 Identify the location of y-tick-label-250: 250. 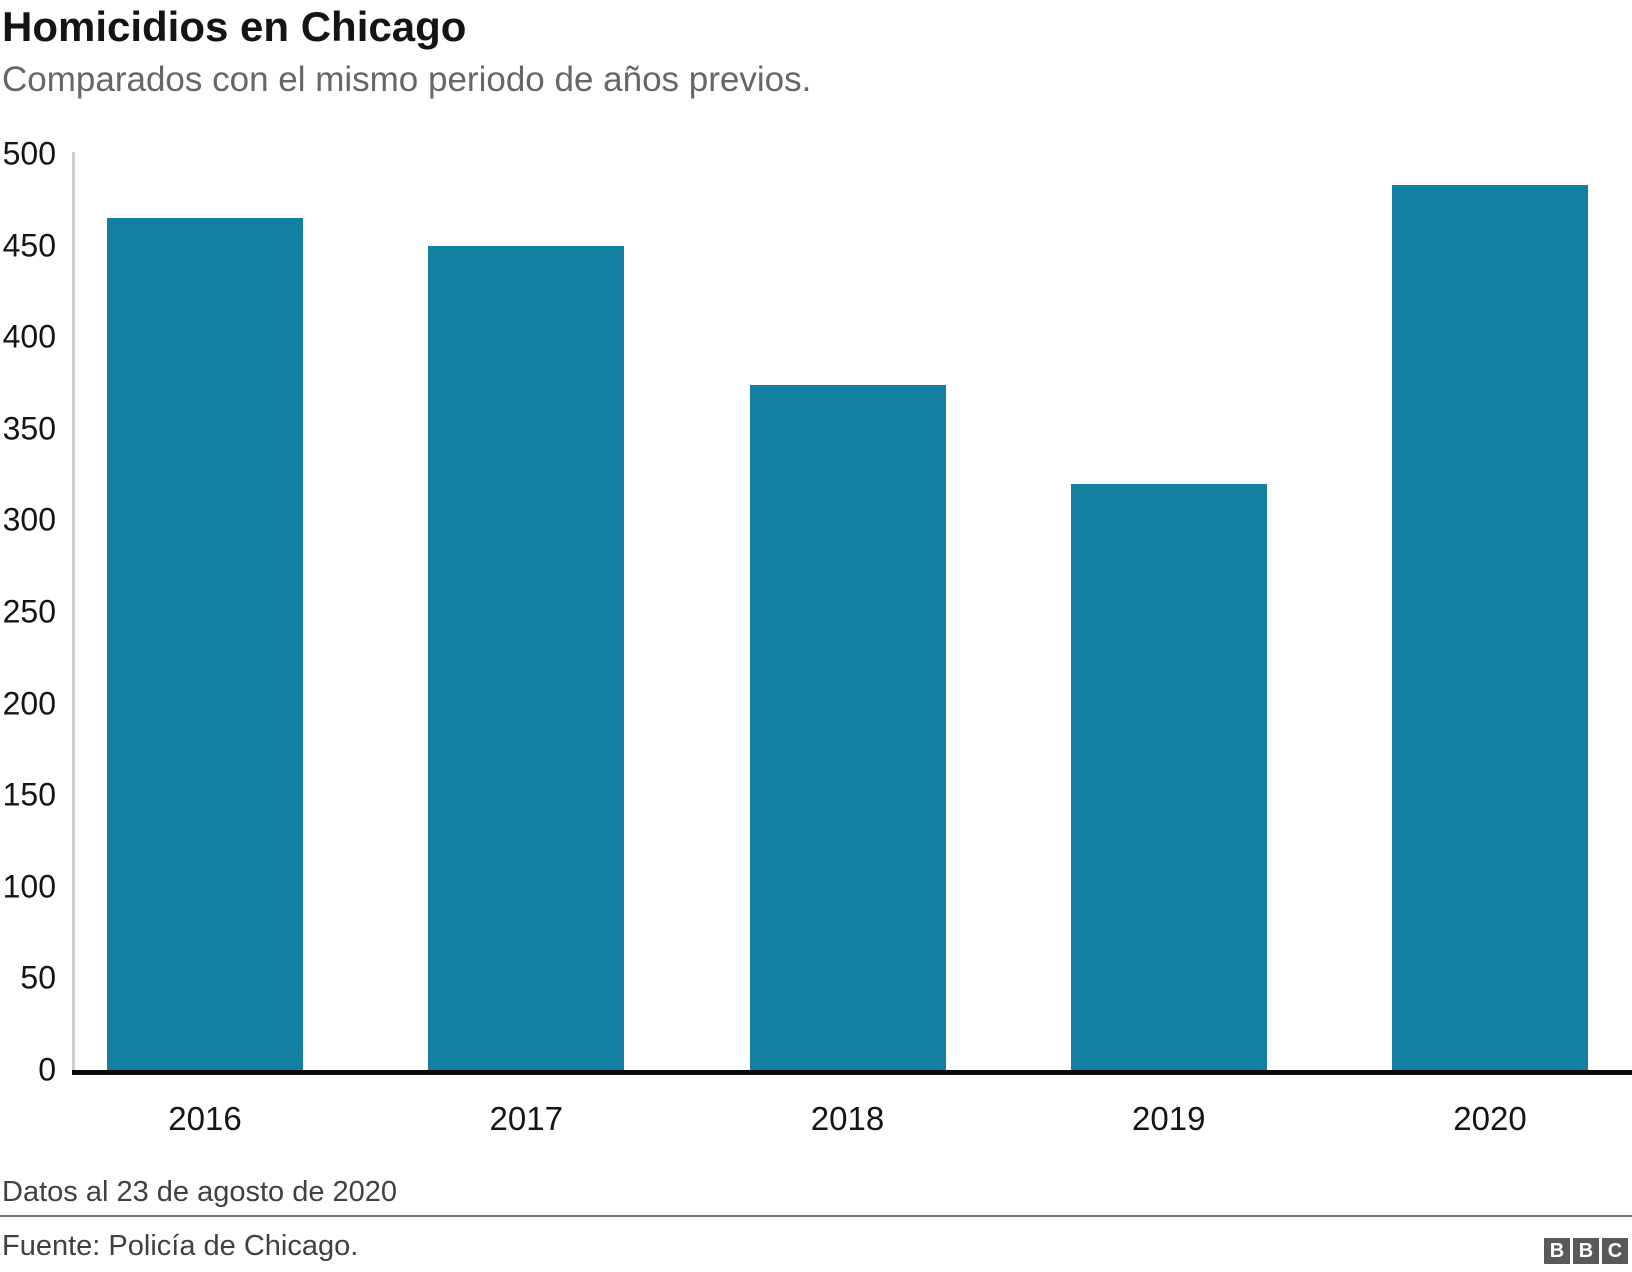
(29, 611).